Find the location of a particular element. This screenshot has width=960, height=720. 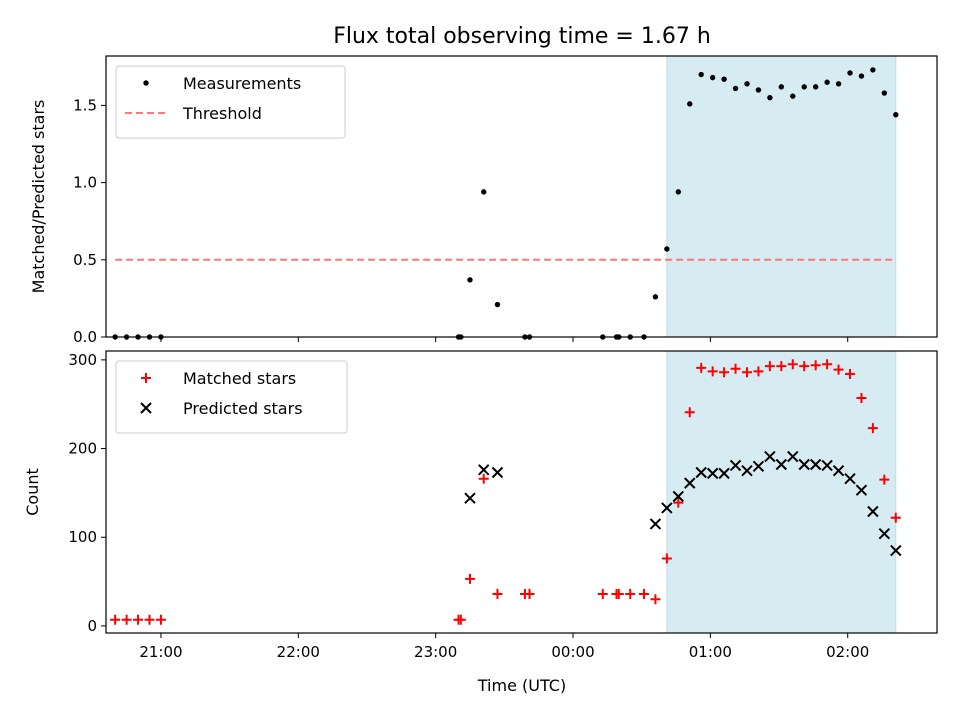

legend-measurements-marker is located at coordinates (146, 83).